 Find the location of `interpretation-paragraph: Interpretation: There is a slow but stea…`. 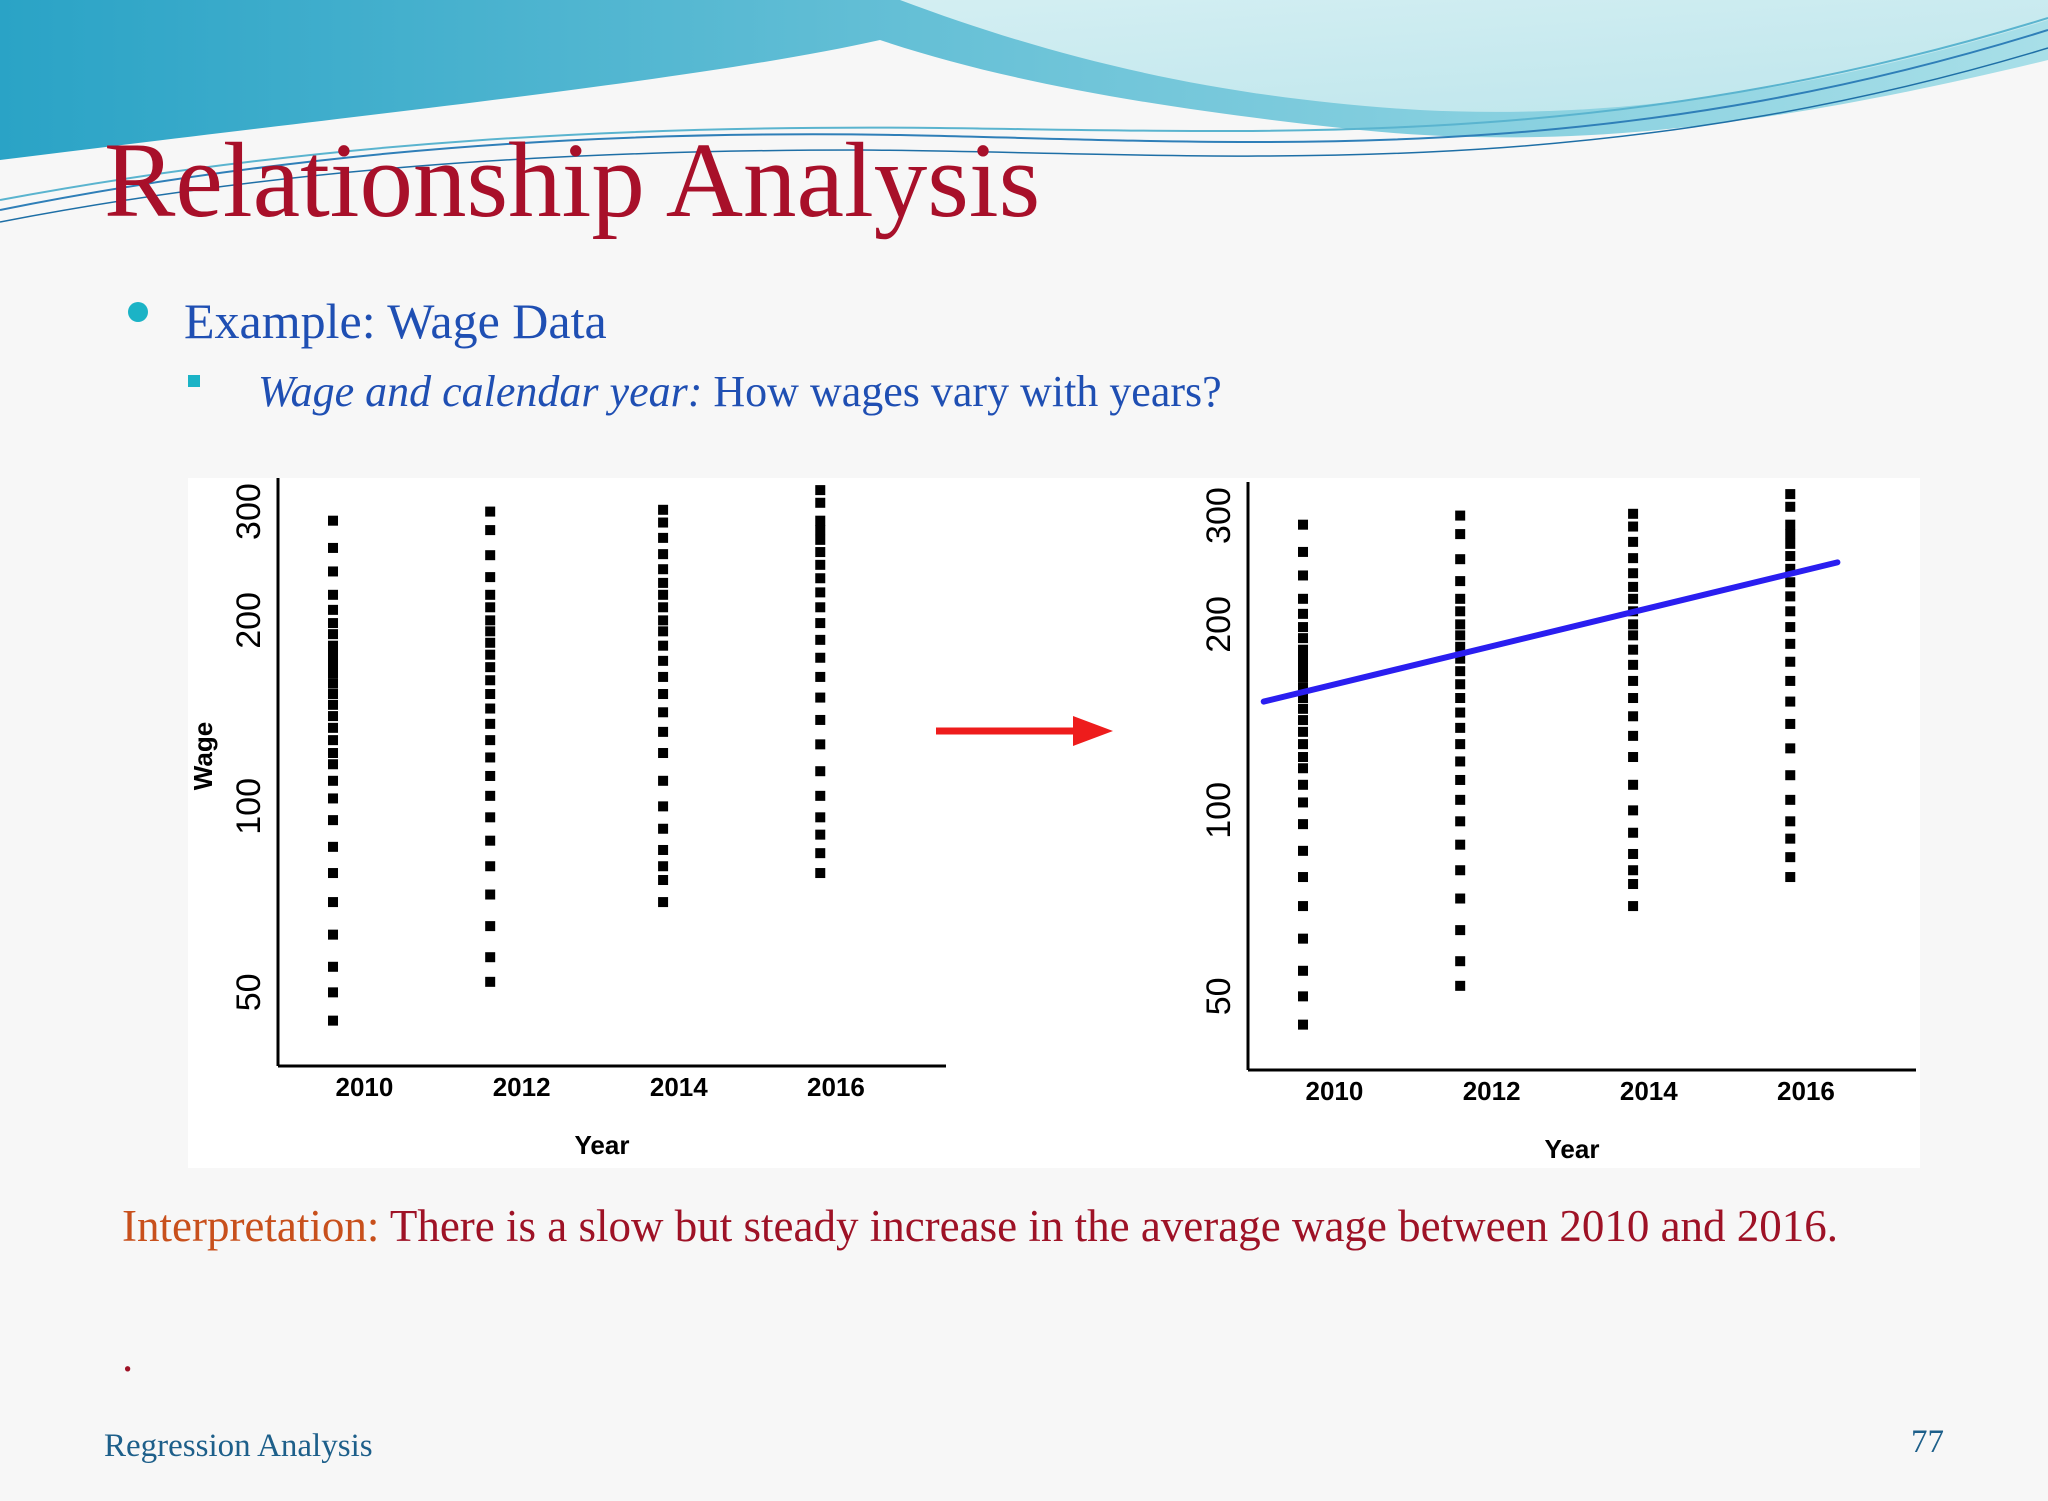

interpretation-paragraph: Interpretation: There is a slow but stea… is located at coordinates (1032, 1226).